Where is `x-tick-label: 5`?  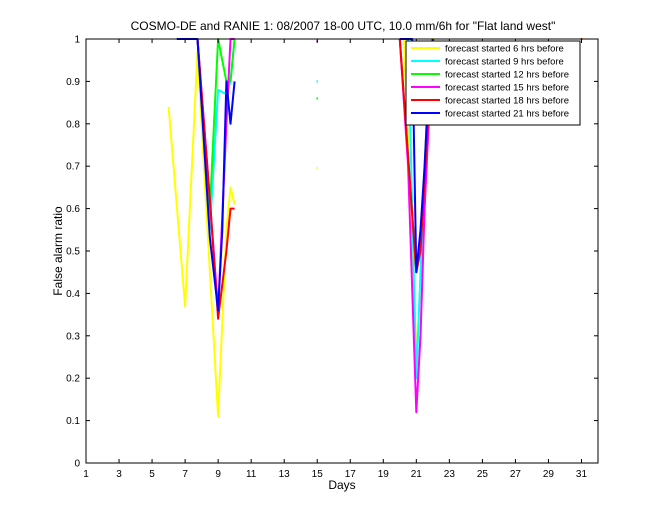
x-tick-label: 5 is located at coordinates (152, 474).